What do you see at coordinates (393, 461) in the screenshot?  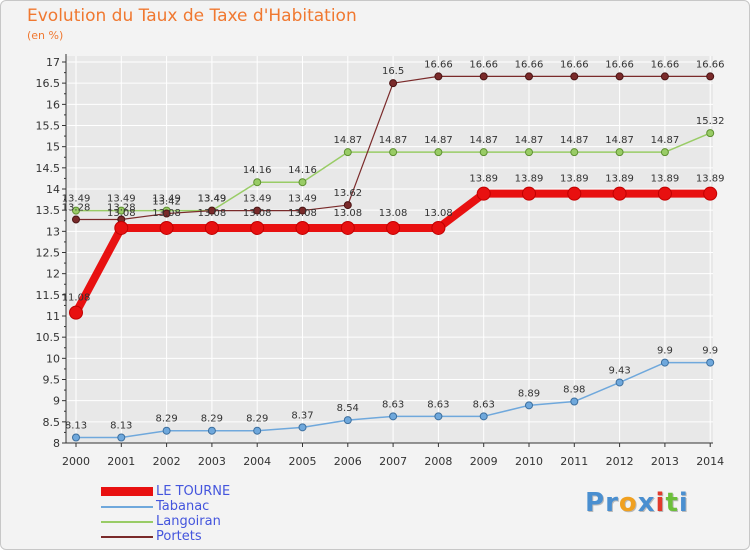 I see `x-tick-label: 2007` at bounding box center [393, 461].